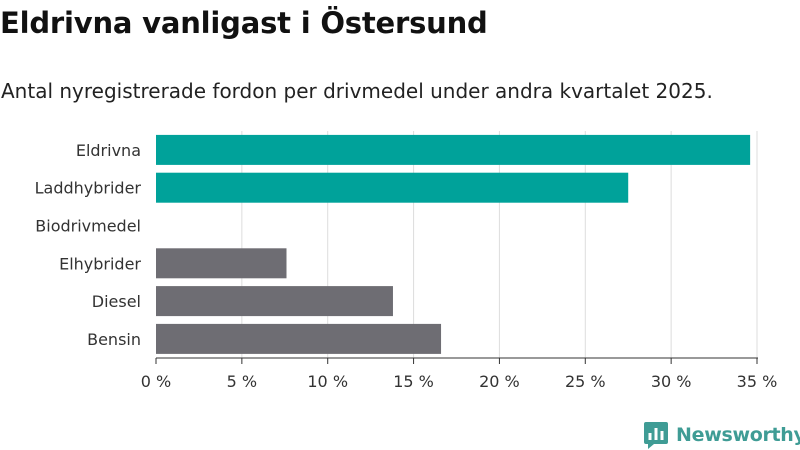  What do you see at coordinates (459, 374) in the screenshot?
I see `x-axis: 0 % 5 % 10 % 15 % 20 % 25 % 30 % 35 %` at bounding box center [459, 374].